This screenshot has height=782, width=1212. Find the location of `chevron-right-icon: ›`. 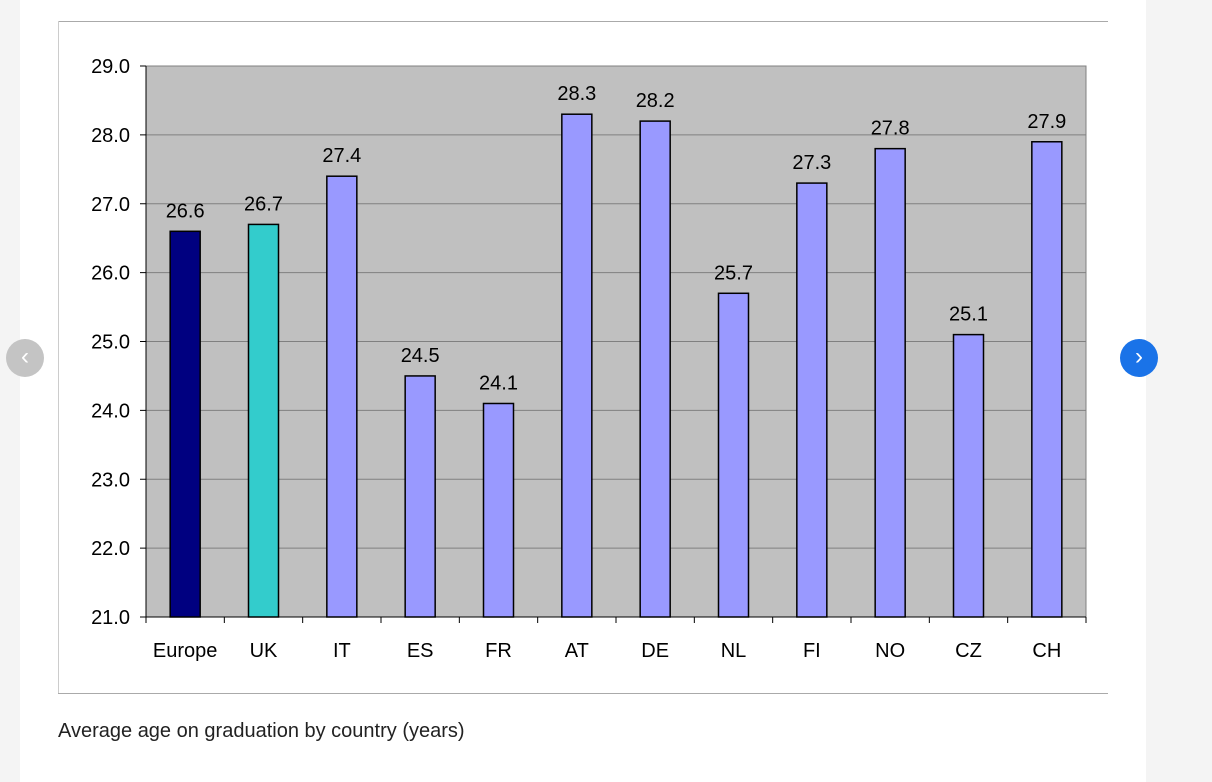

chevron-right-icon: › is located at coordinates (1139, 358).